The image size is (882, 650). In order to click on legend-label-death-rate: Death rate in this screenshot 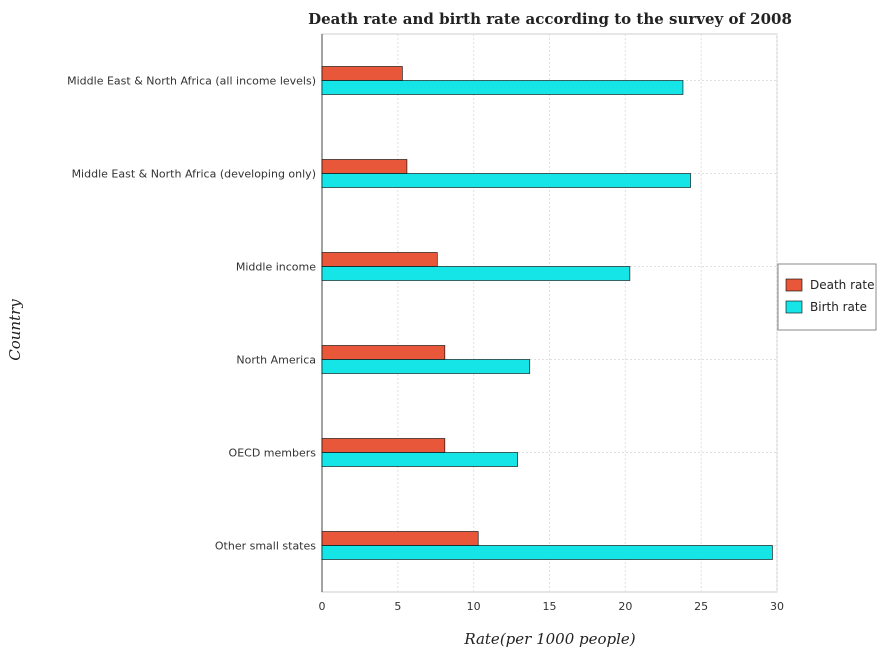, I will do `click(842, 285)`.